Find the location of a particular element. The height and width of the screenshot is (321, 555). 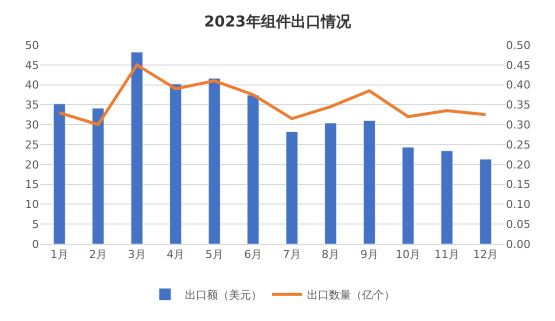

y2-tick-label: 0.05 is located at coordinates (518, 224).